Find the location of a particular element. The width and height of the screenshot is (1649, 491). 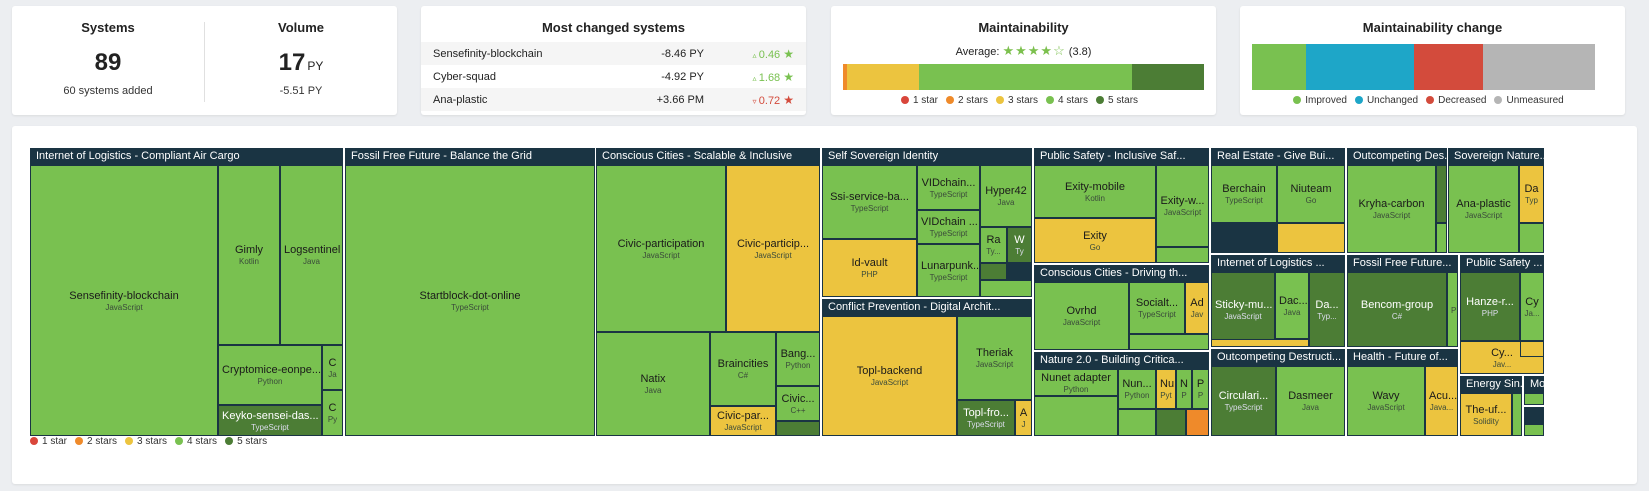

system-tile: Sticky-mu... JavaScript is located at coordinates (1243, 309).